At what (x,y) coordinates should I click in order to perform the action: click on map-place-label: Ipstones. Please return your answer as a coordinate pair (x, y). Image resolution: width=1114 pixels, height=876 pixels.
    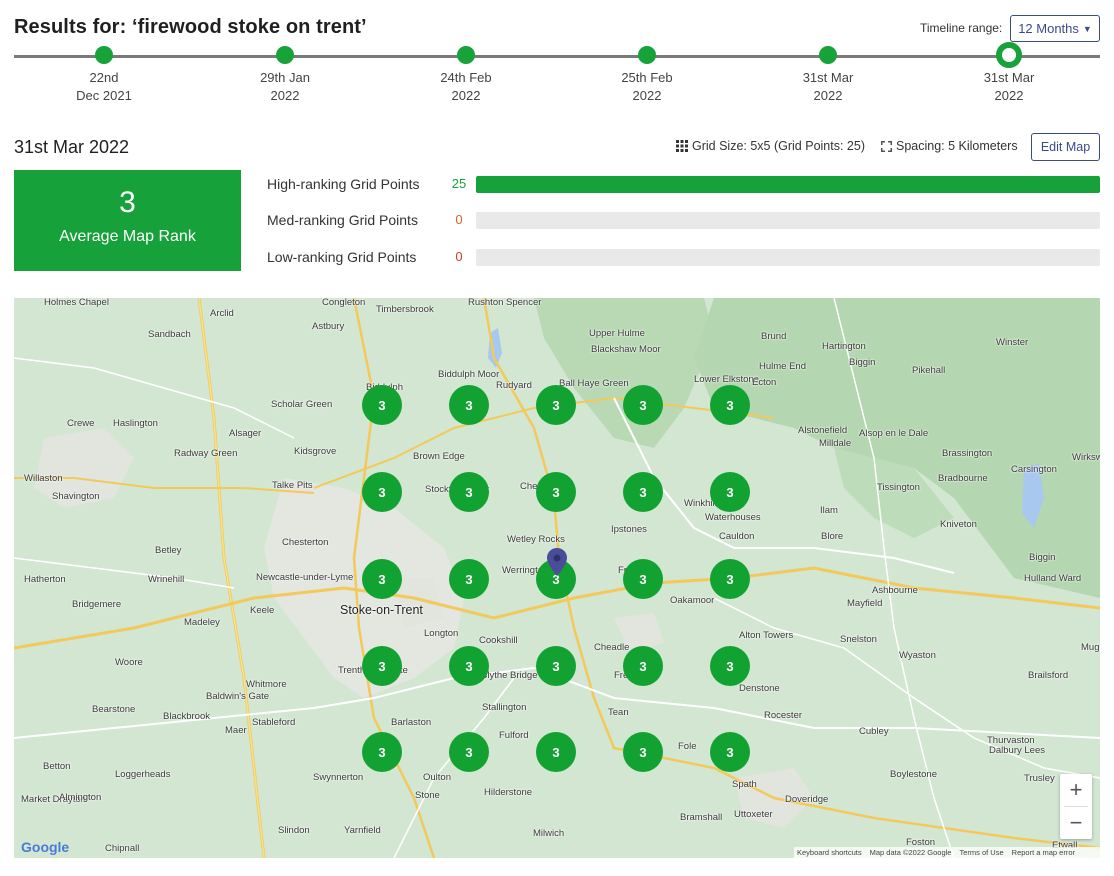
    Looking at the image, I should click on (629, 529).